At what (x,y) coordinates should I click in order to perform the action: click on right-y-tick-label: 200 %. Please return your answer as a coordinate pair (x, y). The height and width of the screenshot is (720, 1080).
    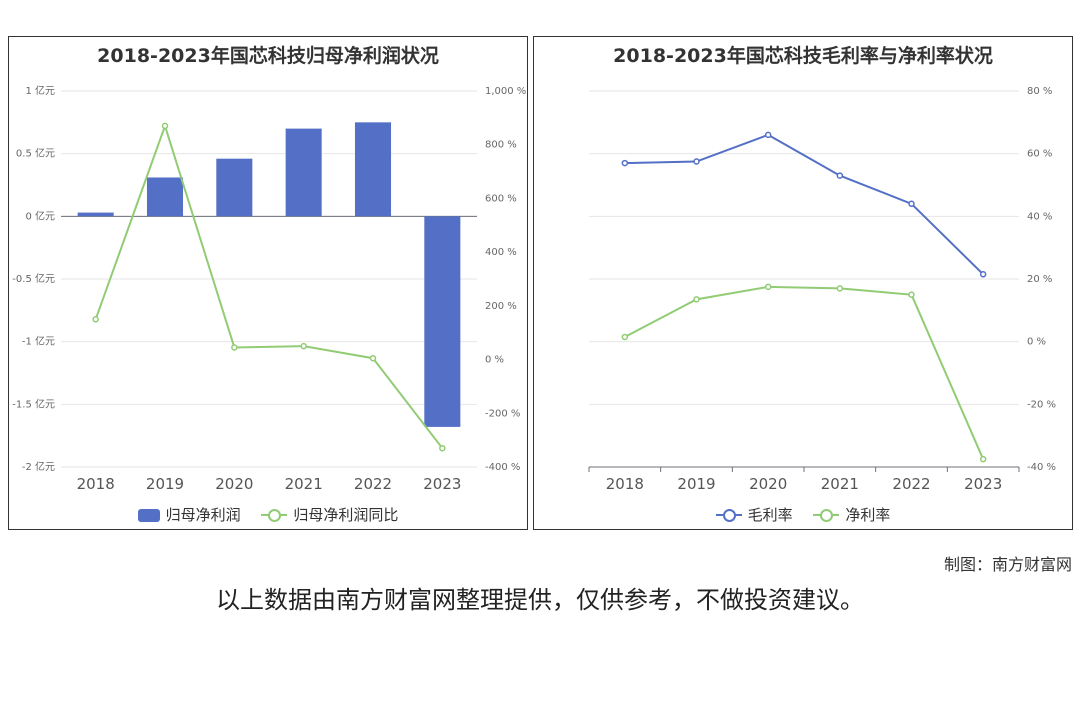
    Looking at the image, I should click on (501, 306).